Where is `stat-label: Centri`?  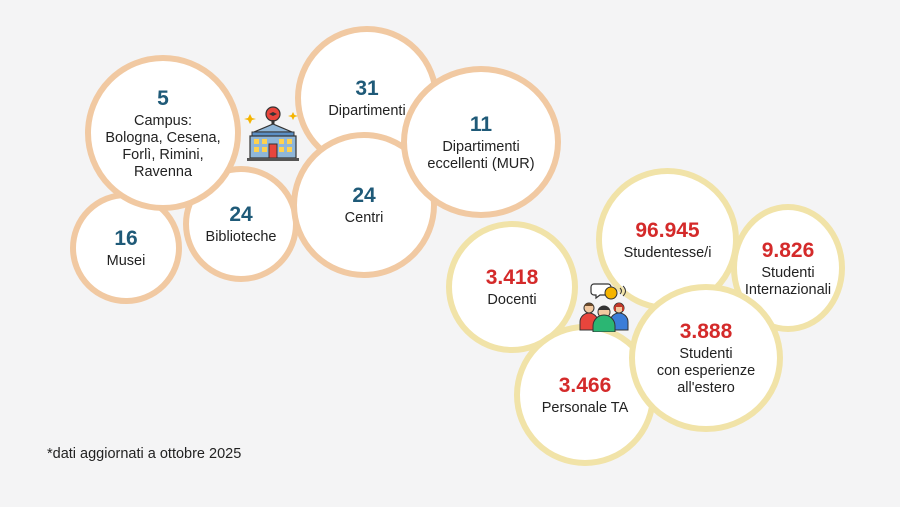
stat-label: Centri is located at coordinates (364, 218).